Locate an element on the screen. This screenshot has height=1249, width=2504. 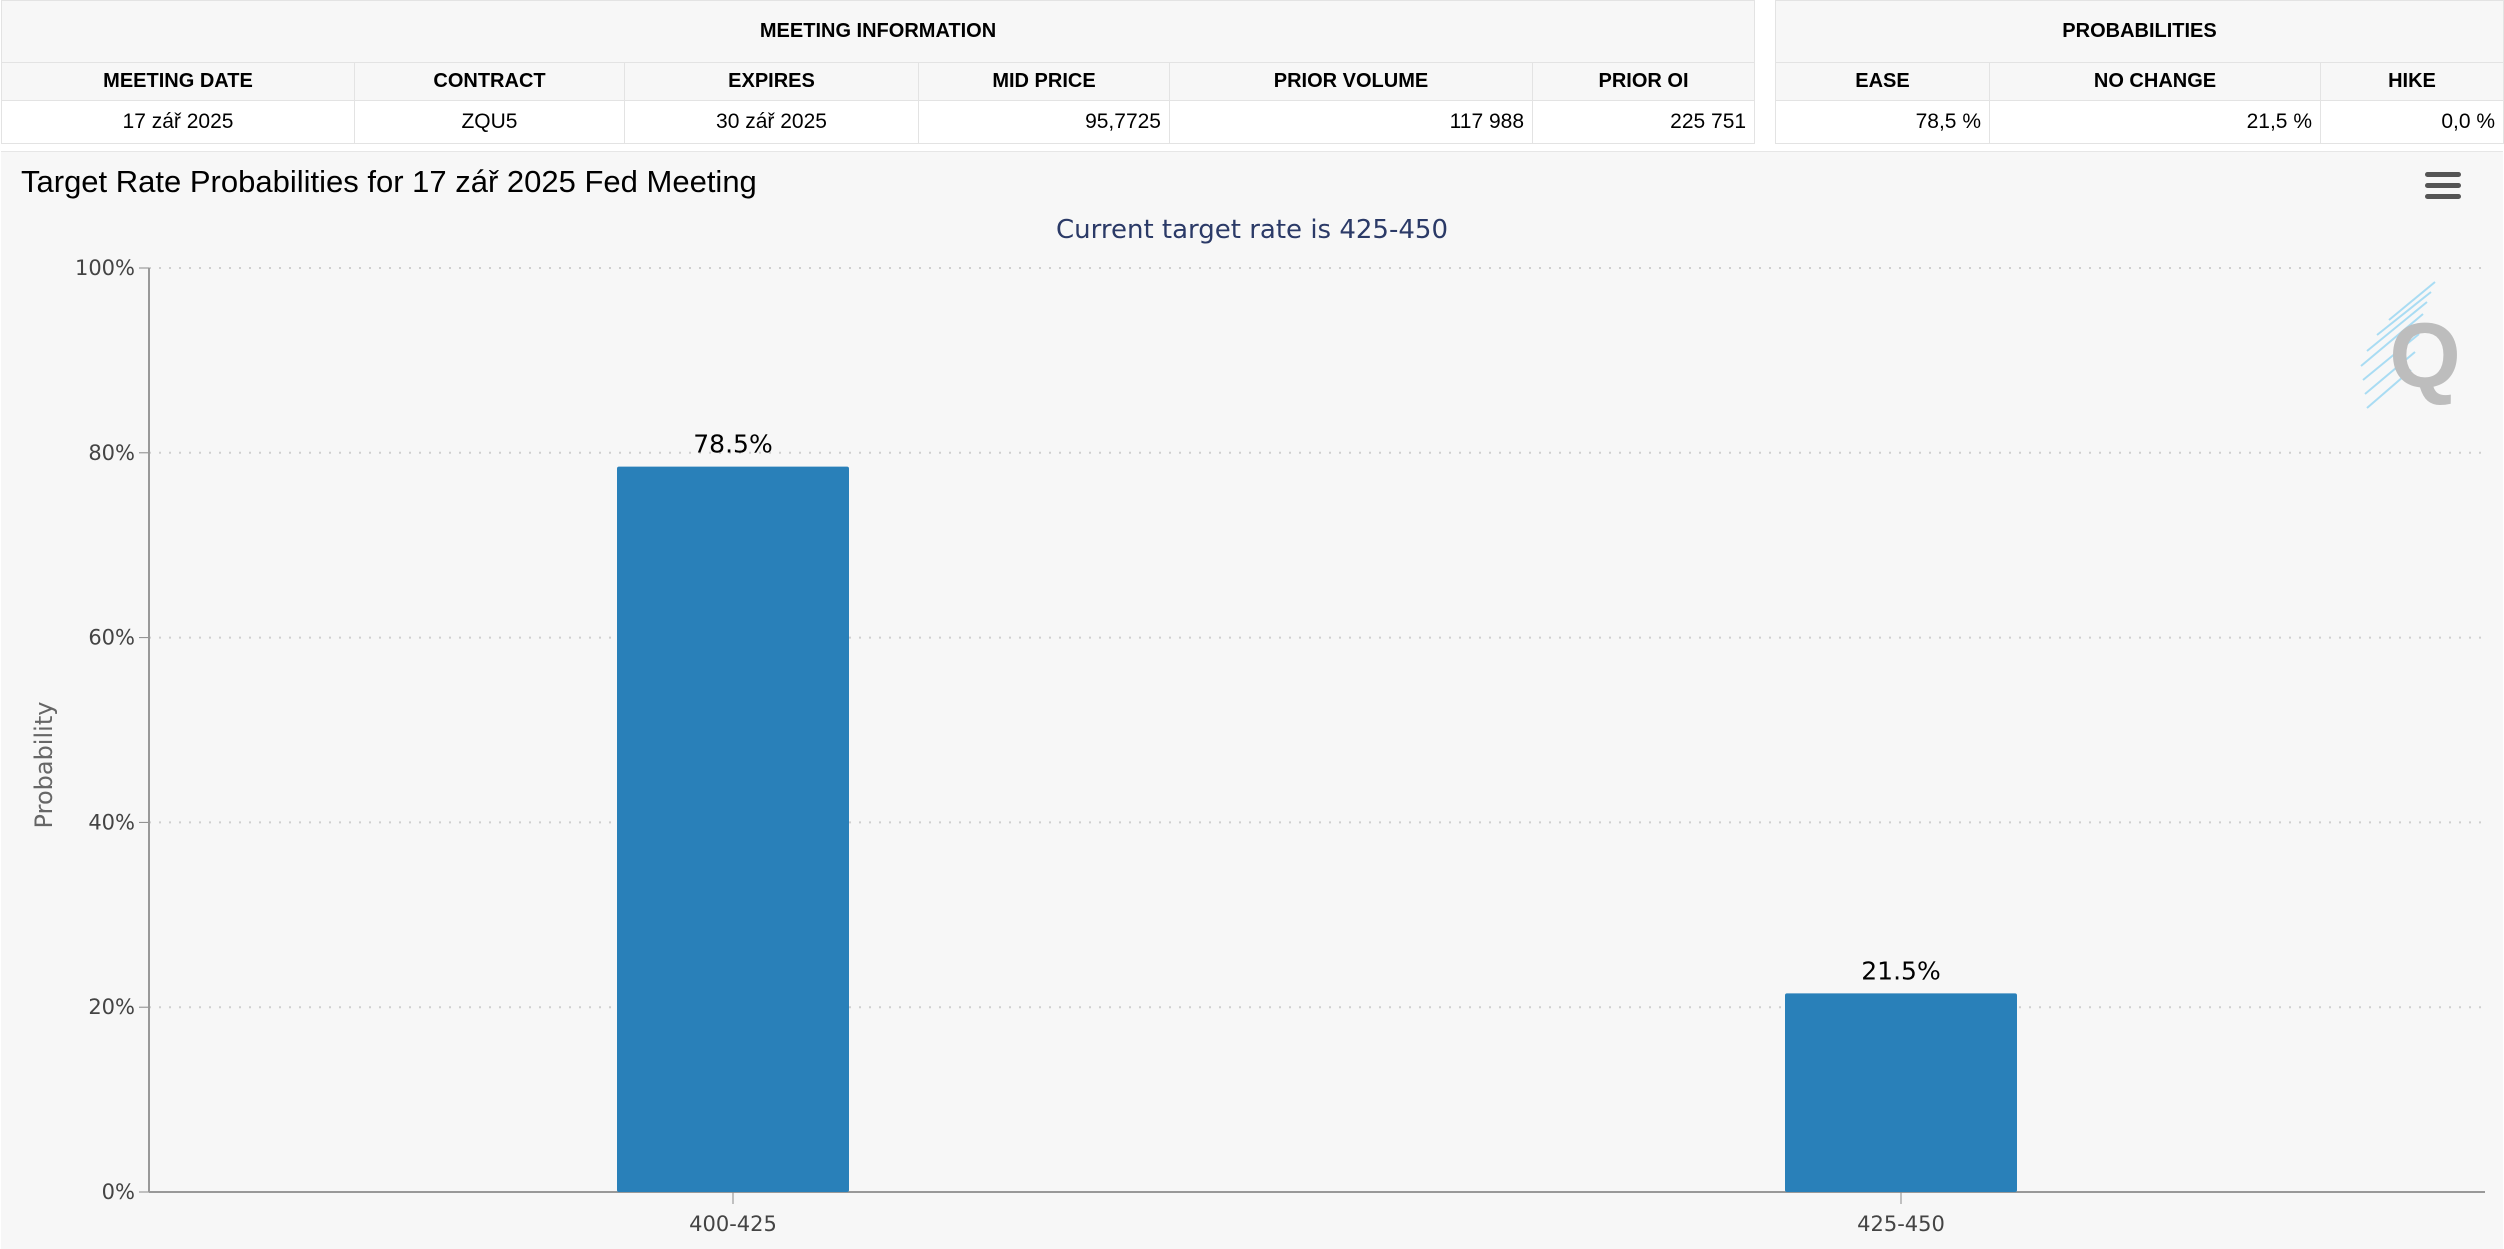
col-prior-oi: PRIOR OI is located at coordinates (1643, 81).